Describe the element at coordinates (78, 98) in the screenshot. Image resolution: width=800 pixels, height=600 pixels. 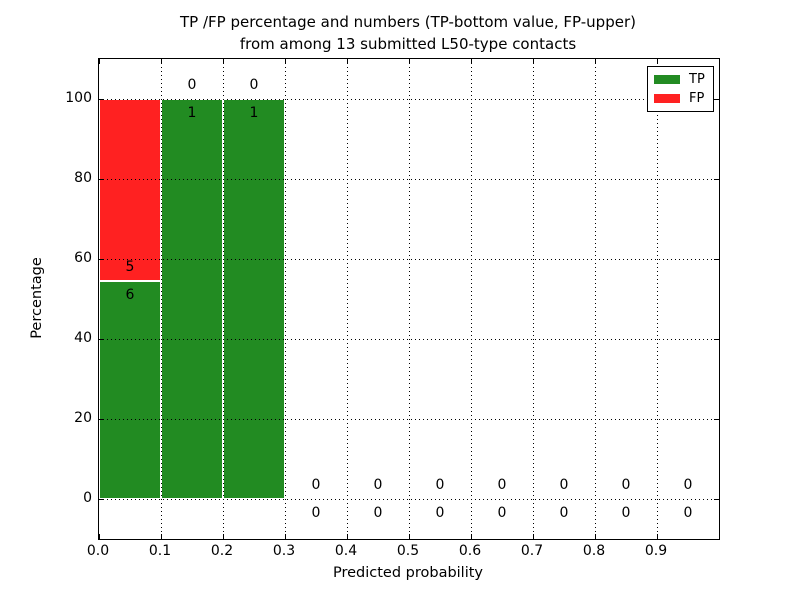
I see `y-tick-label: 100` at that location.